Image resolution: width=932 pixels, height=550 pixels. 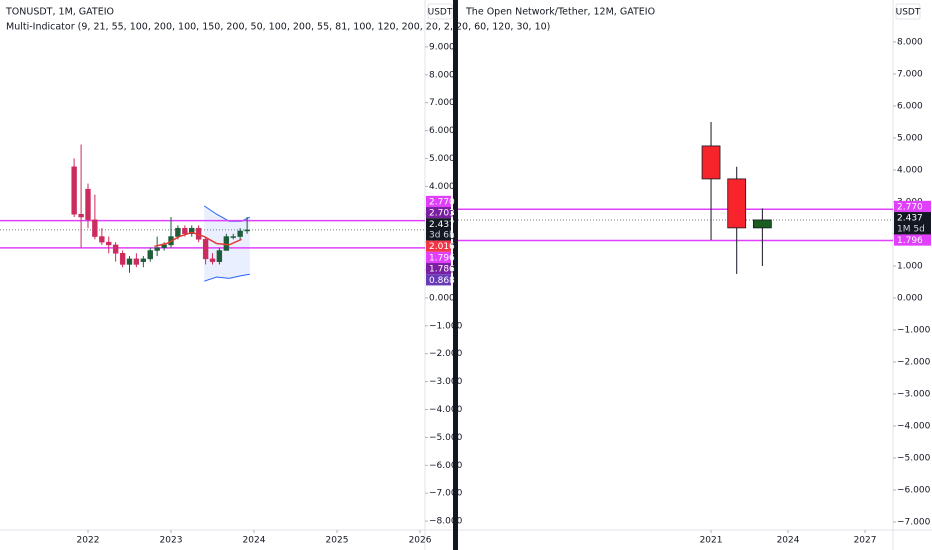 What do you see at coordinates (455, 275) in the screenshot?
I see `panel-divider` at bounding box center [455, 275].